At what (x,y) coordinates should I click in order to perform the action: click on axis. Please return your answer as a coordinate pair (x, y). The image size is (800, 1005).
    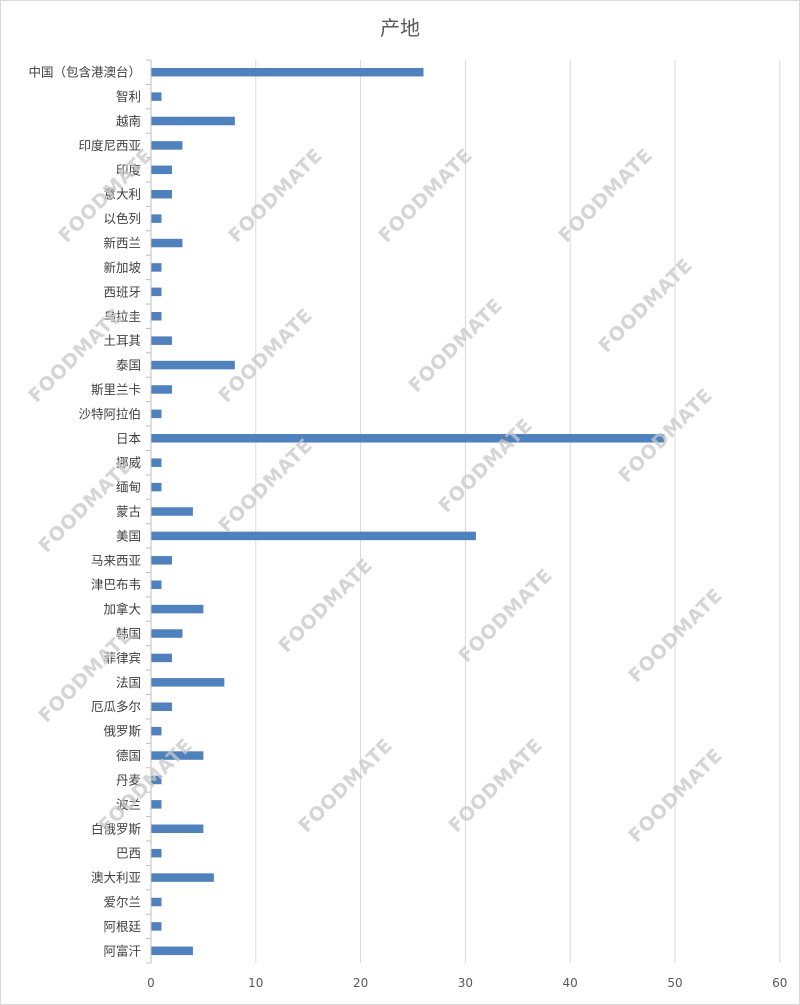
    Looking at the image, I should click on (149, 511).